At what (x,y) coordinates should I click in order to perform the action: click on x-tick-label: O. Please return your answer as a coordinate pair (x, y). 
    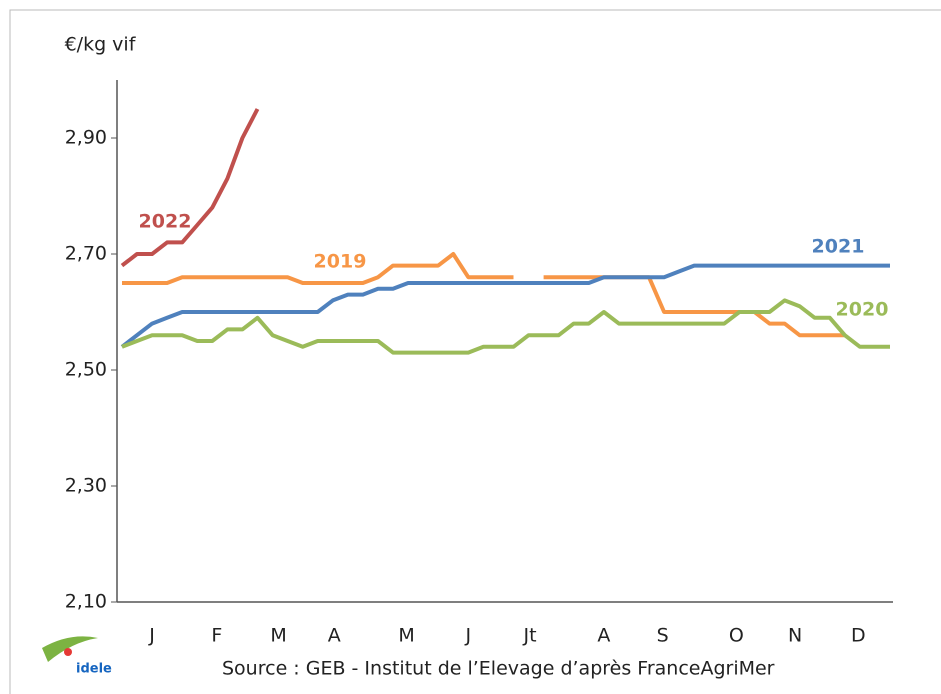
    Looking at the image, I should click on (736, 636).